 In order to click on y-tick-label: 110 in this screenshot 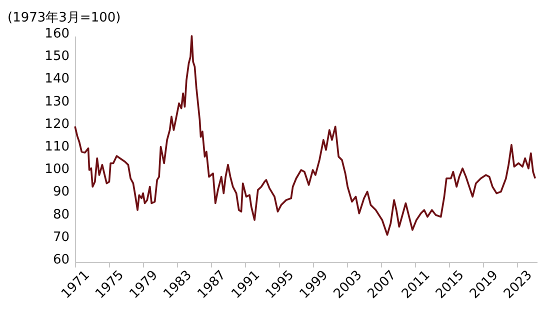, I will do `click(57, 147)`.